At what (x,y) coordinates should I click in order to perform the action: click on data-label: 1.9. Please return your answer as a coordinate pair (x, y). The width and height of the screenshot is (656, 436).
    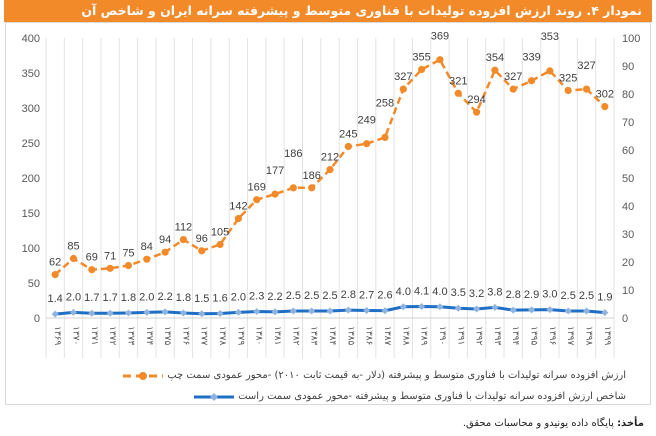
    Looking at the image, I should click on (604, 298).